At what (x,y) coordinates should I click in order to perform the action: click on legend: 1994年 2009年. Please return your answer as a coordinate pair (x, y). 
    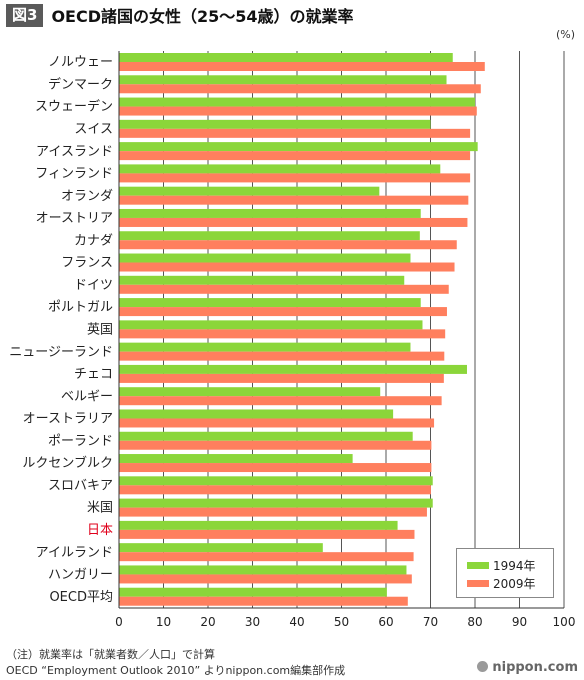
    Looking at the image, I should click on (505, 573).